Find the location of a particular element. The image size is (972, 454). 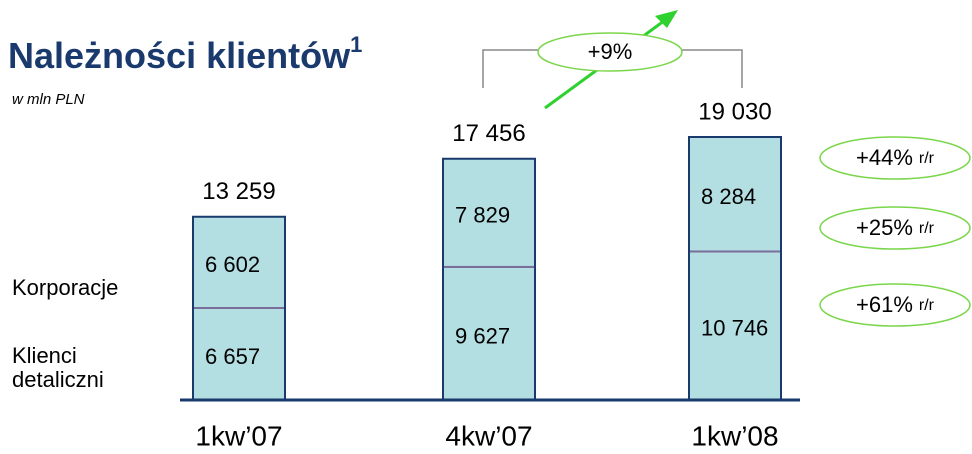

subtitle: w mln PLN is located at coordinates (48, 99).